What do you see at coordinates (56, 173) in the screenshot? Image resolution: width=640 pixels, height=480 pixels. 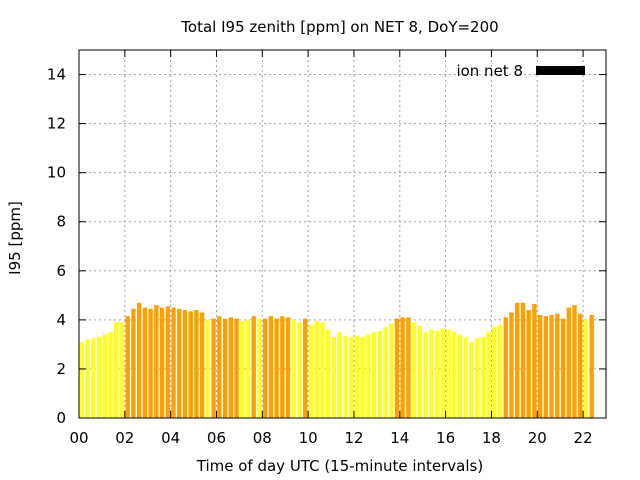 I see `y-tick-label: 10` at bounding box center [56, 173].